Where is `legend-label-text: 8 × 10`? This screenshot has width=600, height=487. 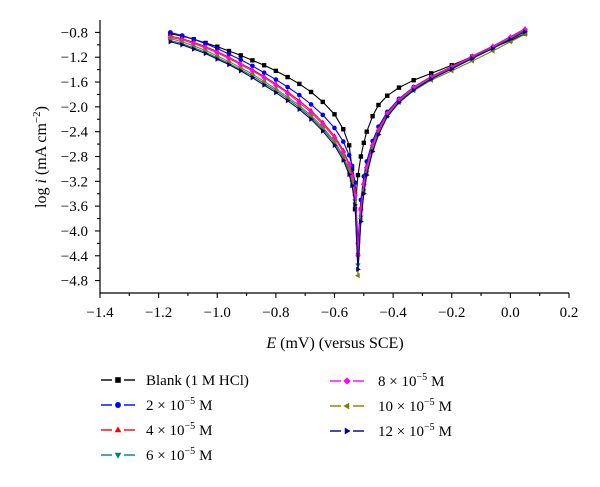
legend-label-text: 8 × 10 is located at coordinates (397, 382).